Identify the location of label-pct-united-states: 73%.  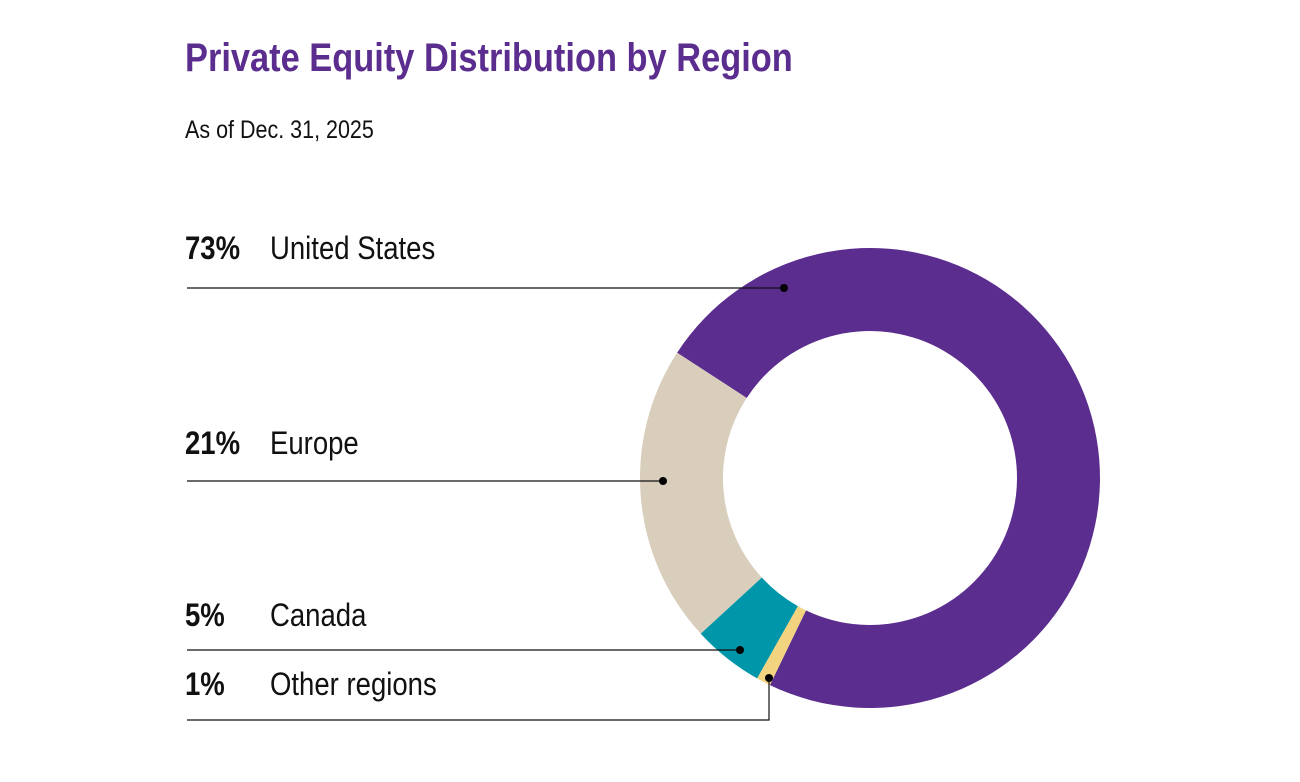
(213, 248).